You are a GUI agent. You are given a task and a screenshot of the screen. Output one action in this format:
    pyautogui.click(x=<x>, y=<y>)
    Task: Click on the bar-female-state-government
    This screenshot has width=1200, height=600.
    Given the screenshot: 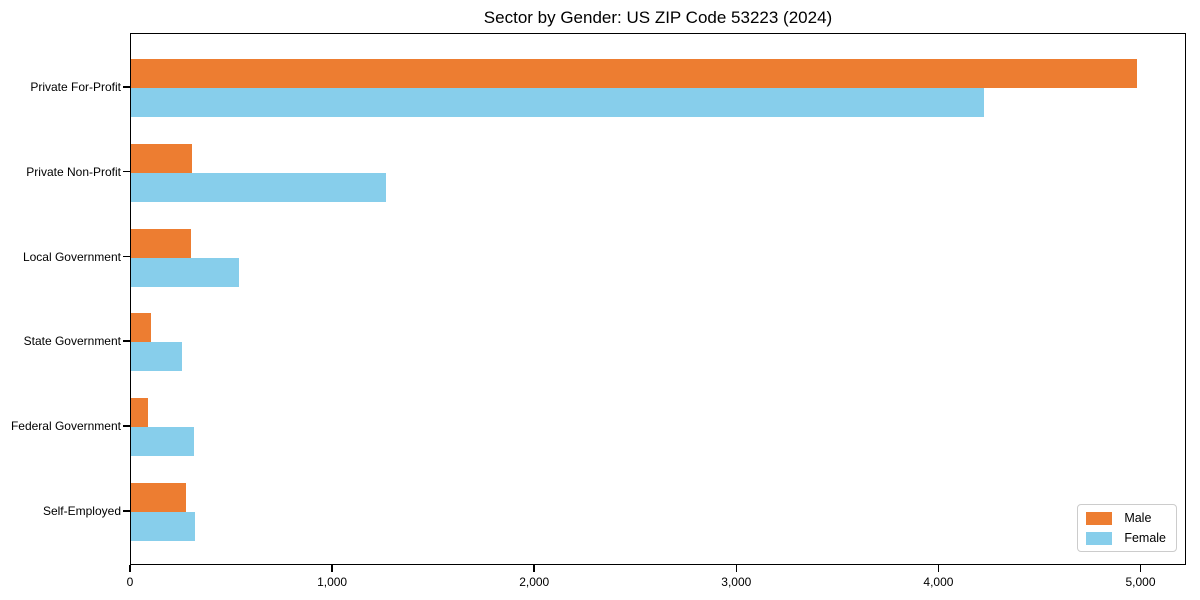 What is the action you would take?
    pyautogui.click(x=156, y=357)
    